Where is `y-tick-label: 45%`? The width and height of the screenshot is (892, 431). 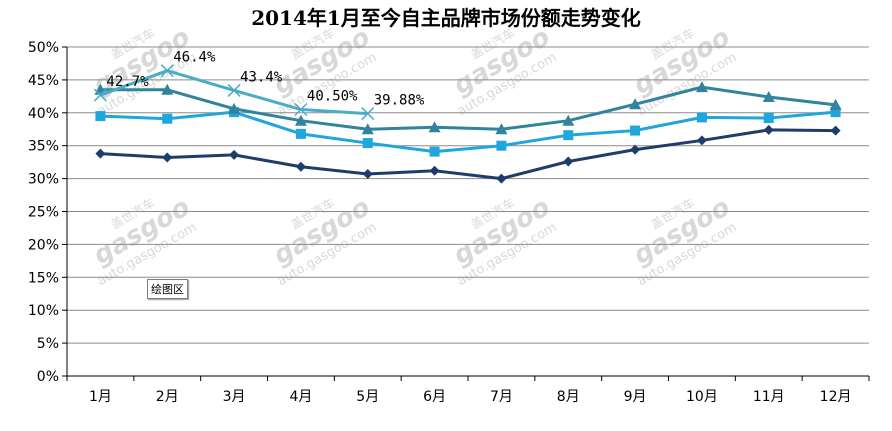
y-tick-label: 45% is located at coordinates (43, 81).